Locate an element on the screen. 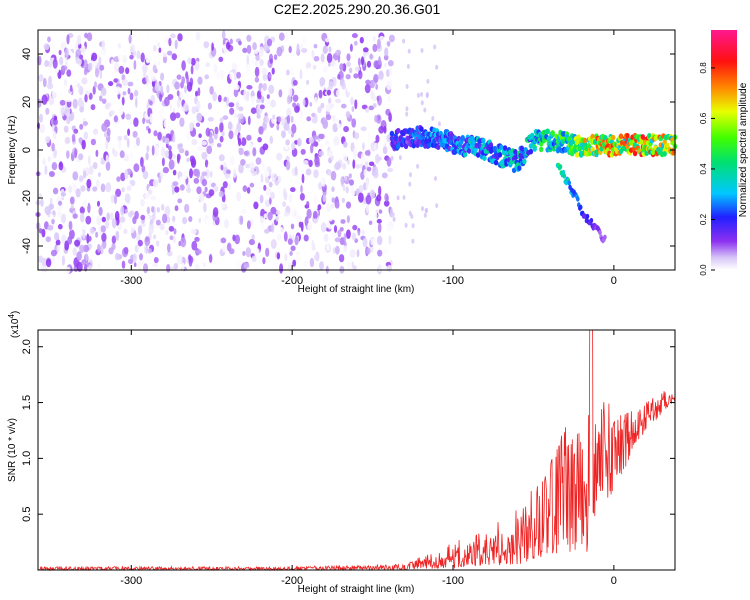  x-tick-label: -100 is located at coordinates (453, 581).